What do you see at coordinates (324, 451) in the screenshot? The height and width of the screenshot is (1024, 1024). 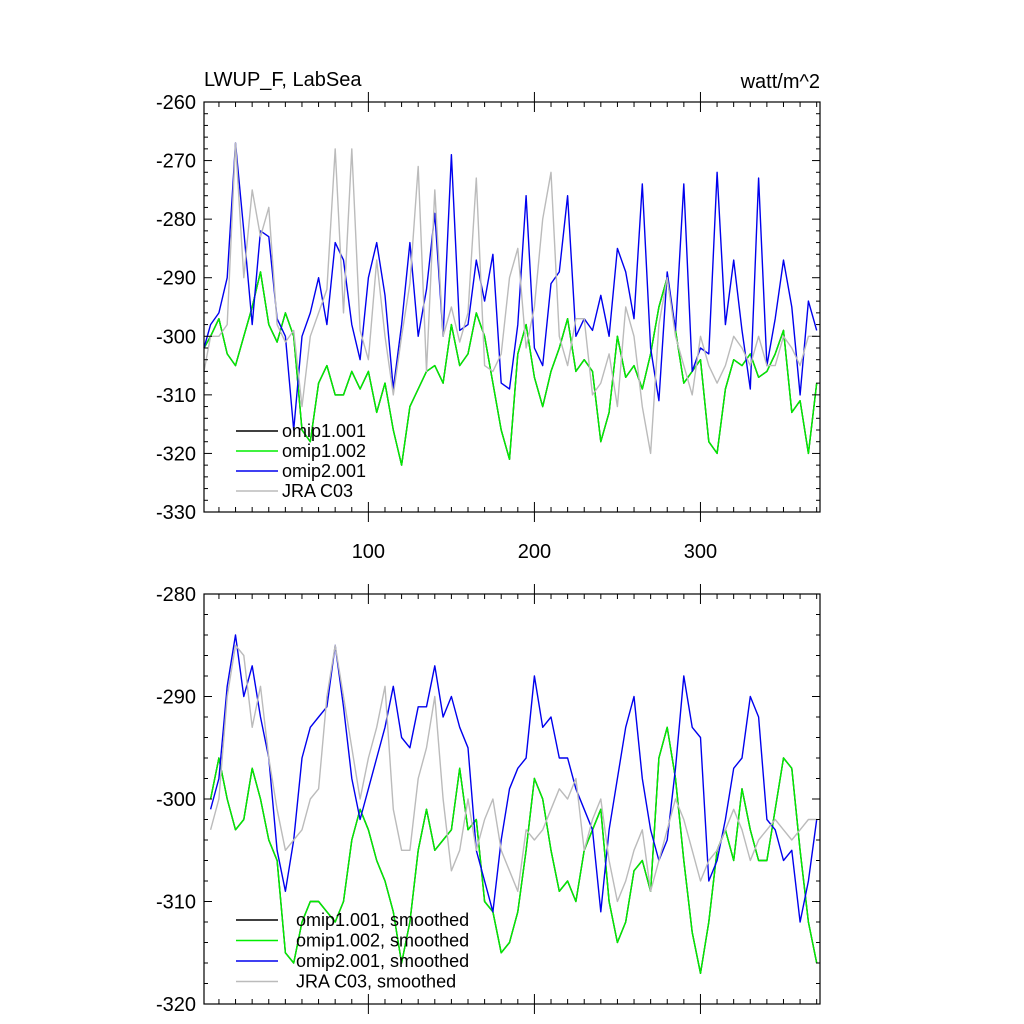 I see `chart1-legend-label-omip1-002: omip1.002` at bounding box center [324, 451].